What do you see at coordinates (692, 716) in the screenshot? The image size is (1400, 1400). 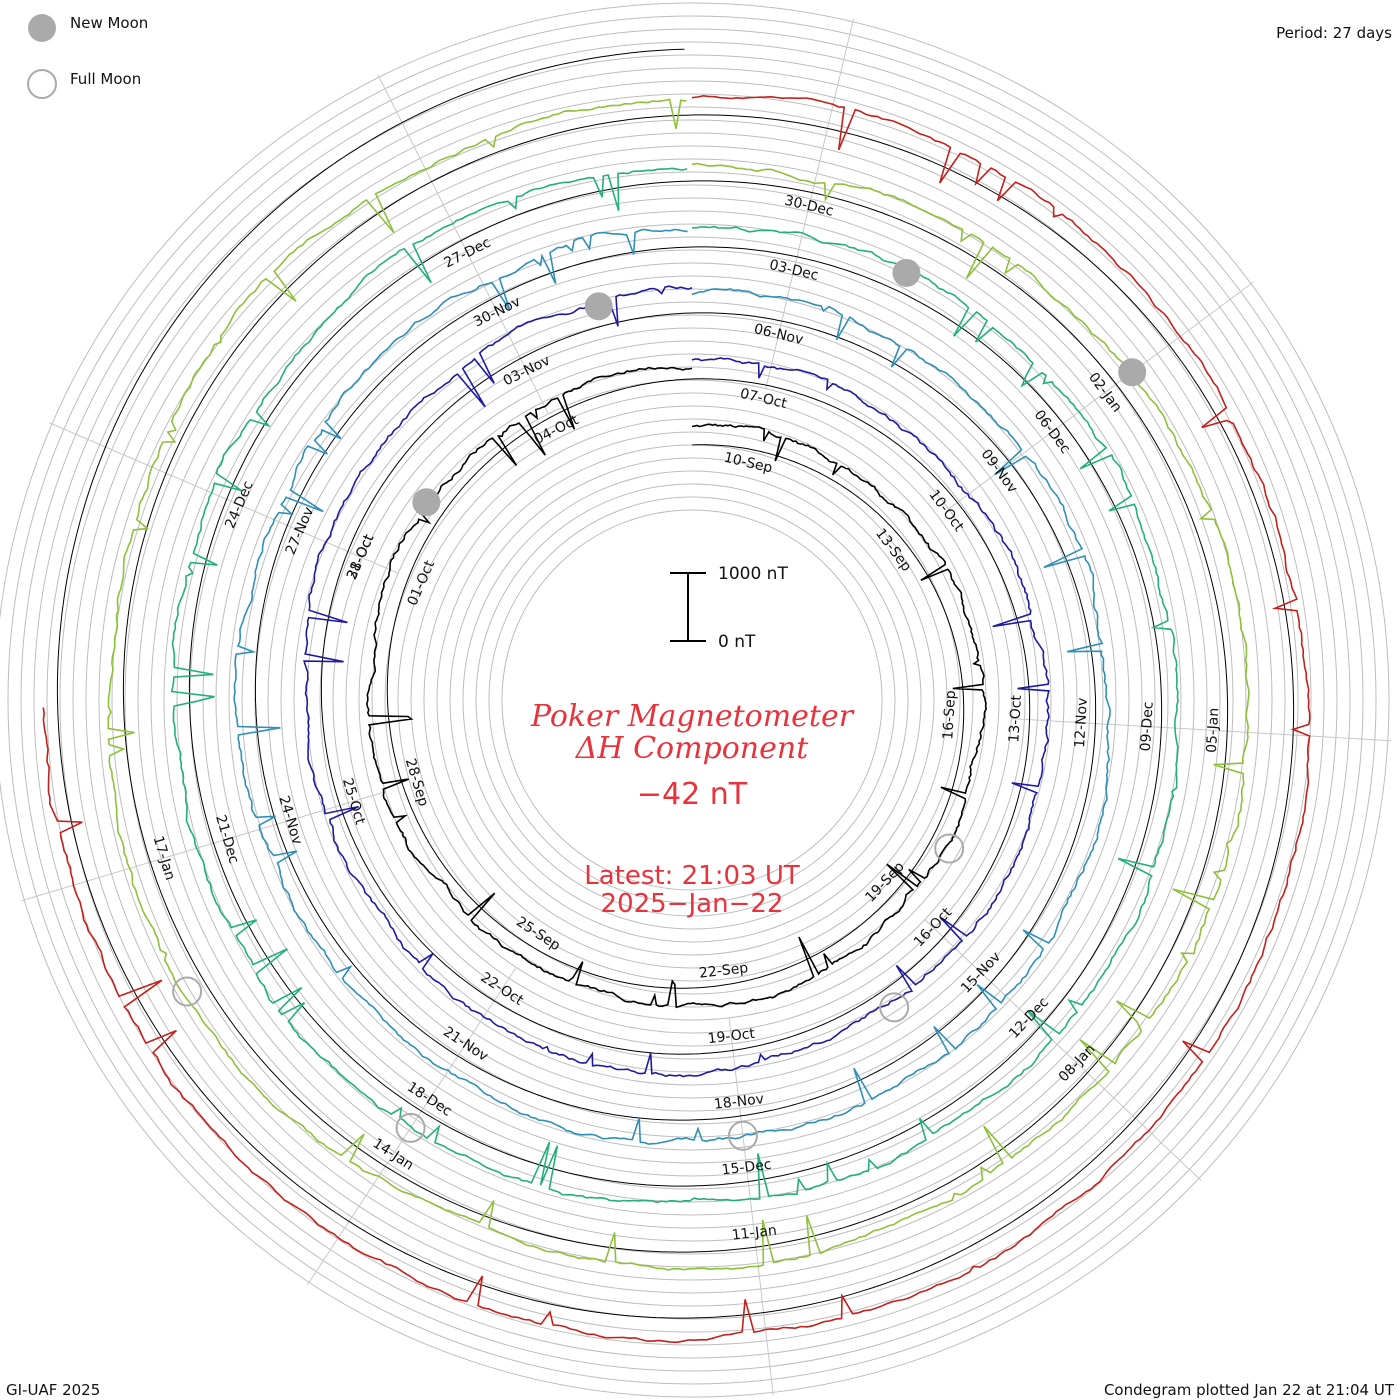 I see `chart-title-line1: Poker Magnetometer` at bounding box center [692, 716].